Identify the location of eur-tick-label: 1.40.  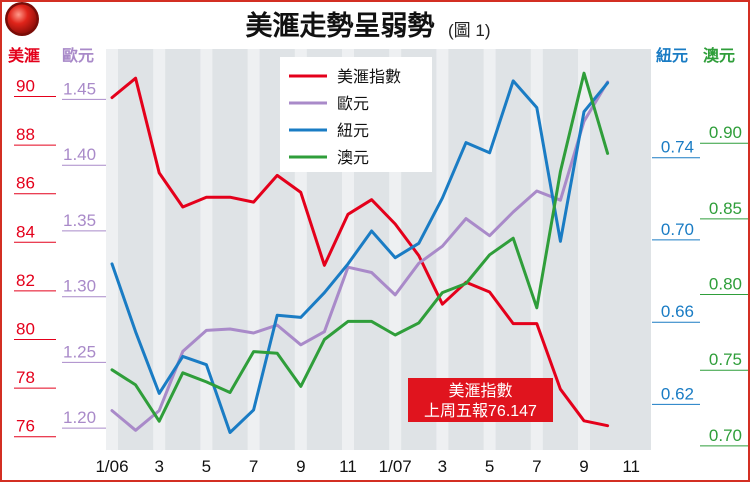
(79, 154).